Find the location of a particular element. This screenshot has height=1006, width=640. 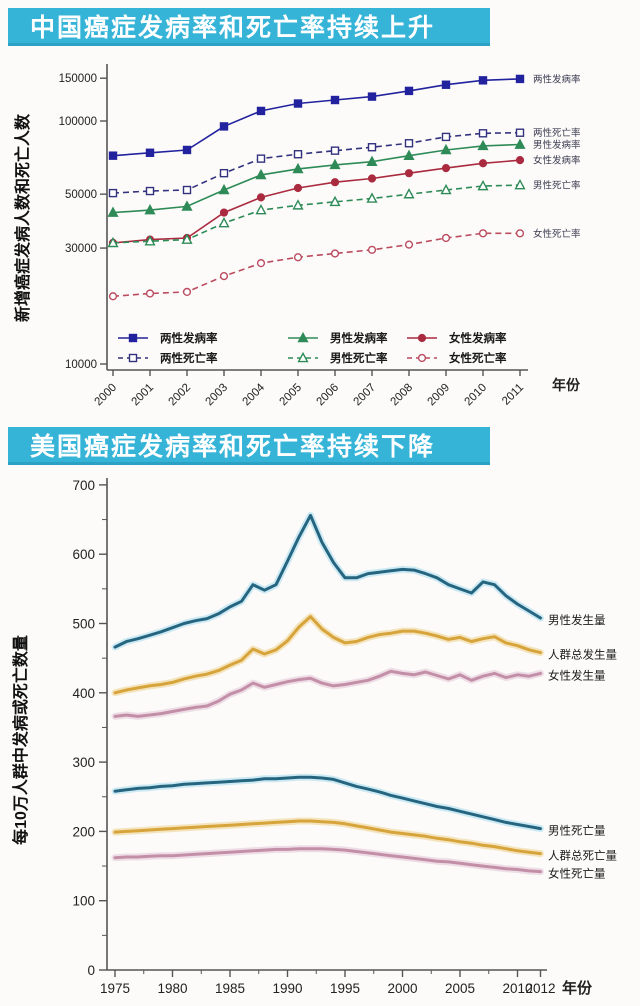

usa-title-banner: 美国癌症发病率和死亡率持续下降 is located at coordinates (249, 446).